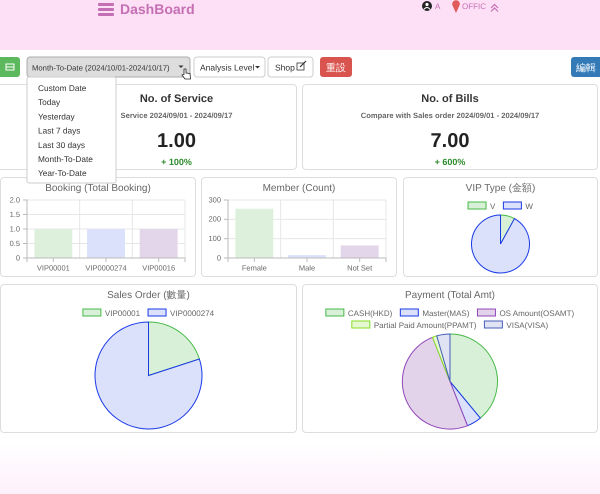 The width and height of the screenshot is (600, 494). What do you see at coordinates (176, 162) in the screenshot?
I see `text: + 100%` at bounding box center [176, 162].